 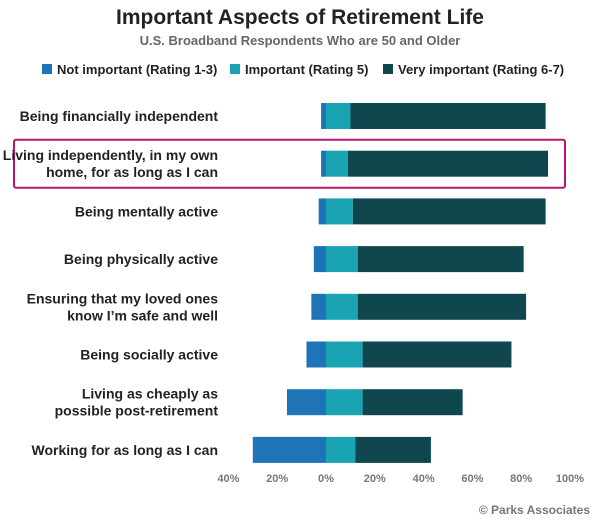 I want to click on source-credit: © Parks Associates, so click(x=534, y=510).